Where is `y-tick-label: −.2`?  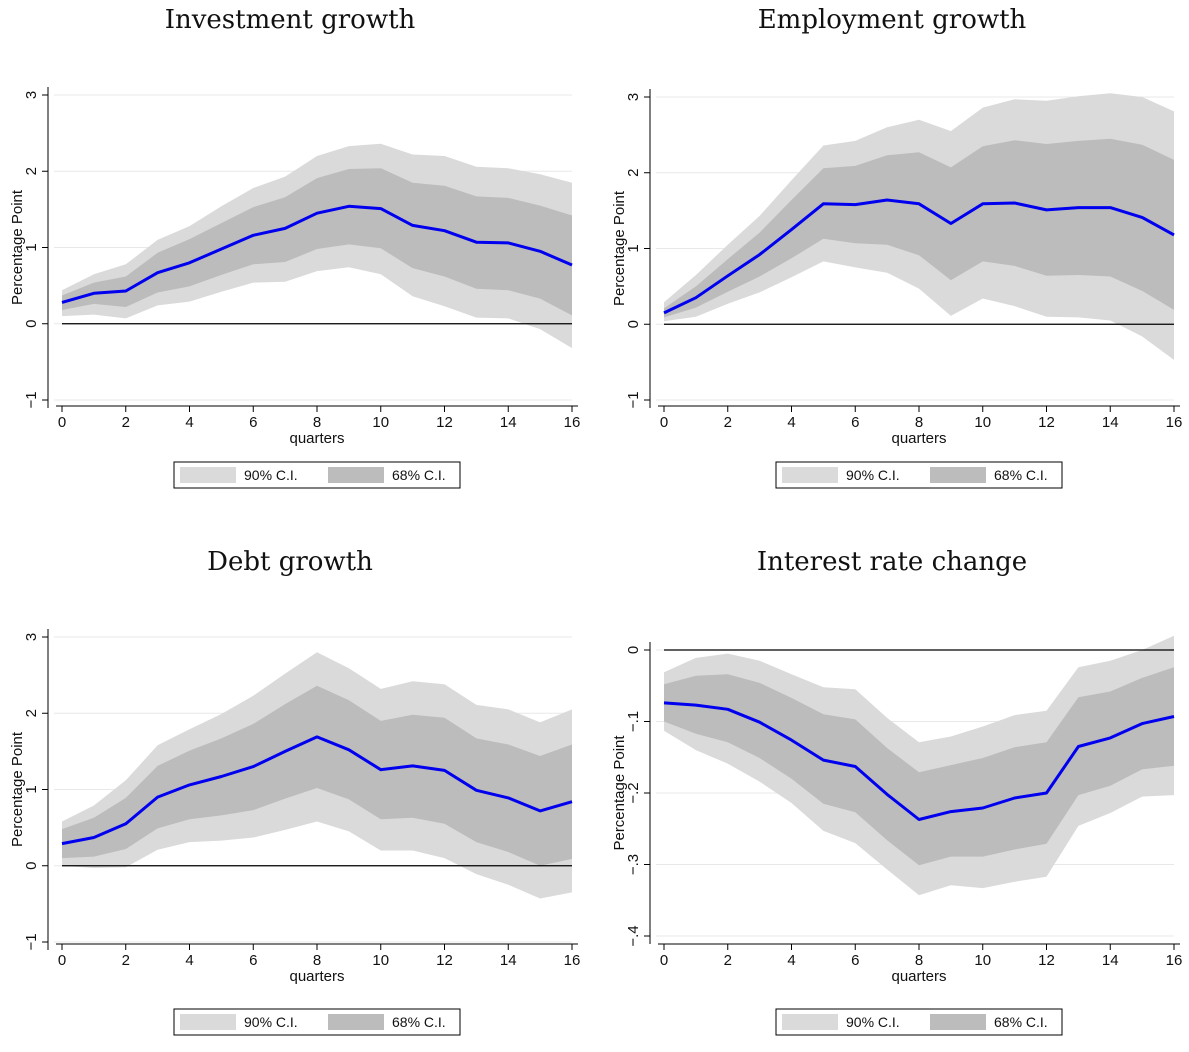 y-tick-label: −.2 is located at coordinates (633, 792).